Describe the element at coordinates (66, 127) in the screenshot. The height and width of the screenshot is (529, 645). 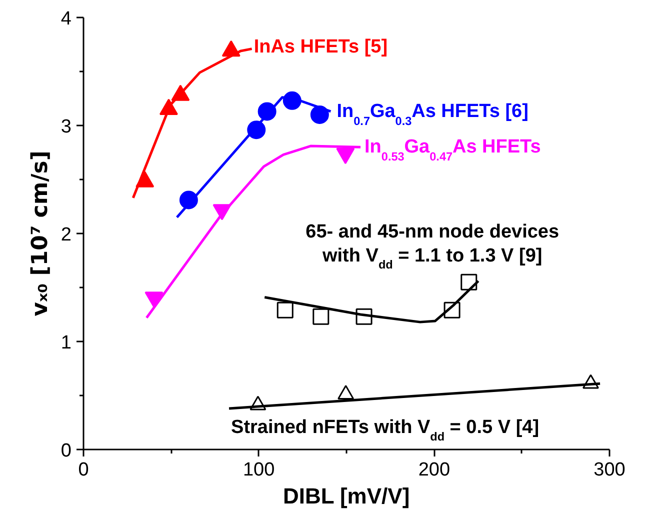
I see `y-tick-label: 3` at that location.